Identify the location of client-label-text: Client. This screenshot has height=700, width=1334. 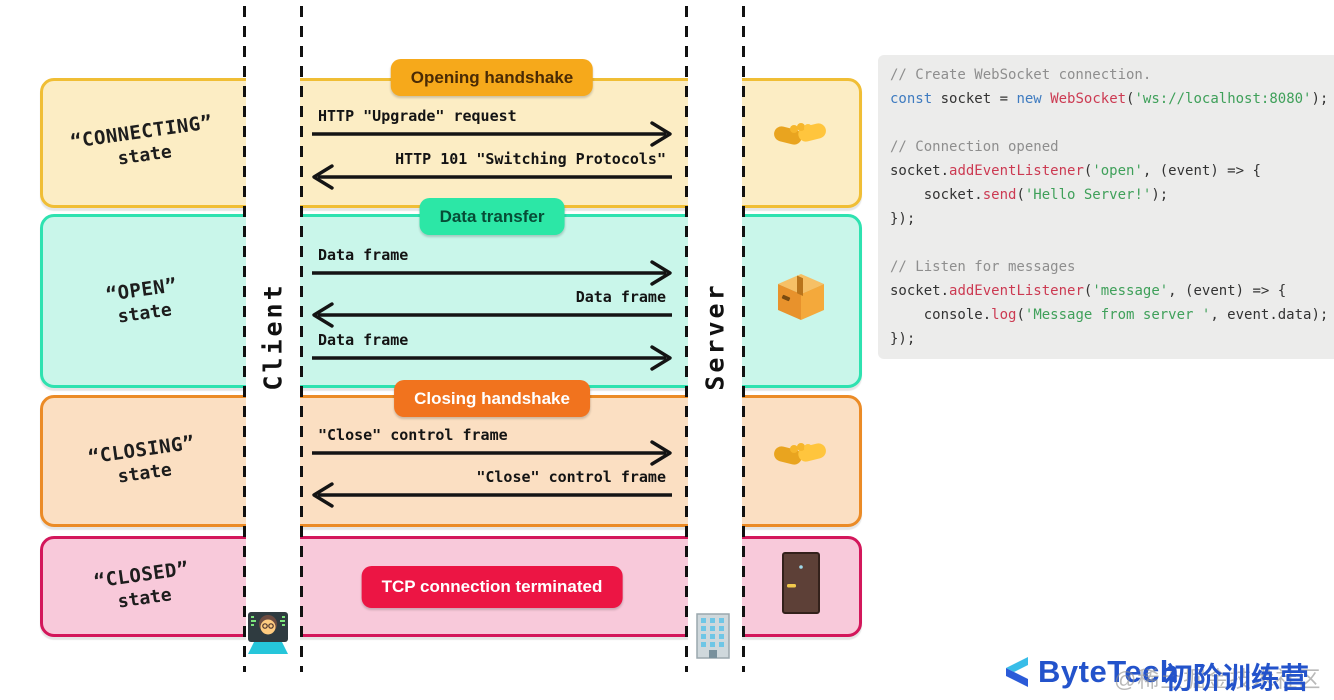
(273, 336).